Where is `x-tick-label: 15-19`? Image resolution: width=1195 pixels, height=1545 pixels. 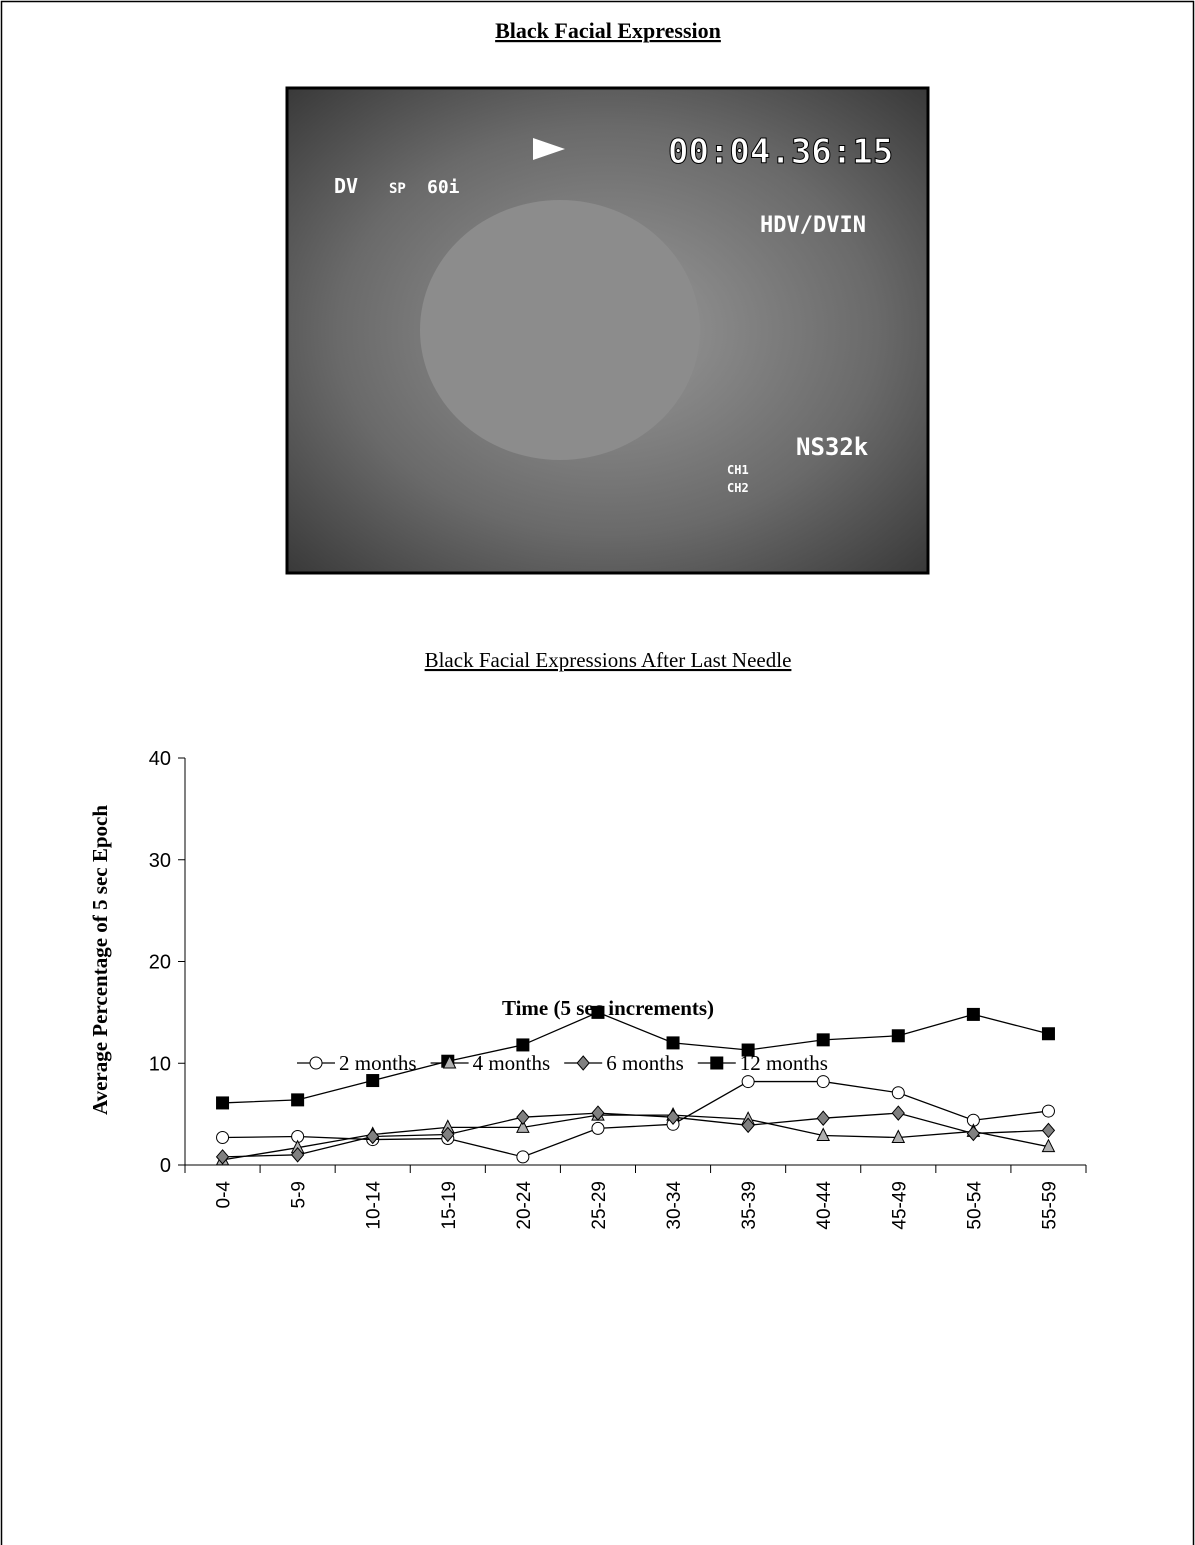
x-tick-label: 15-19 is located at coordinates (449, 1205).